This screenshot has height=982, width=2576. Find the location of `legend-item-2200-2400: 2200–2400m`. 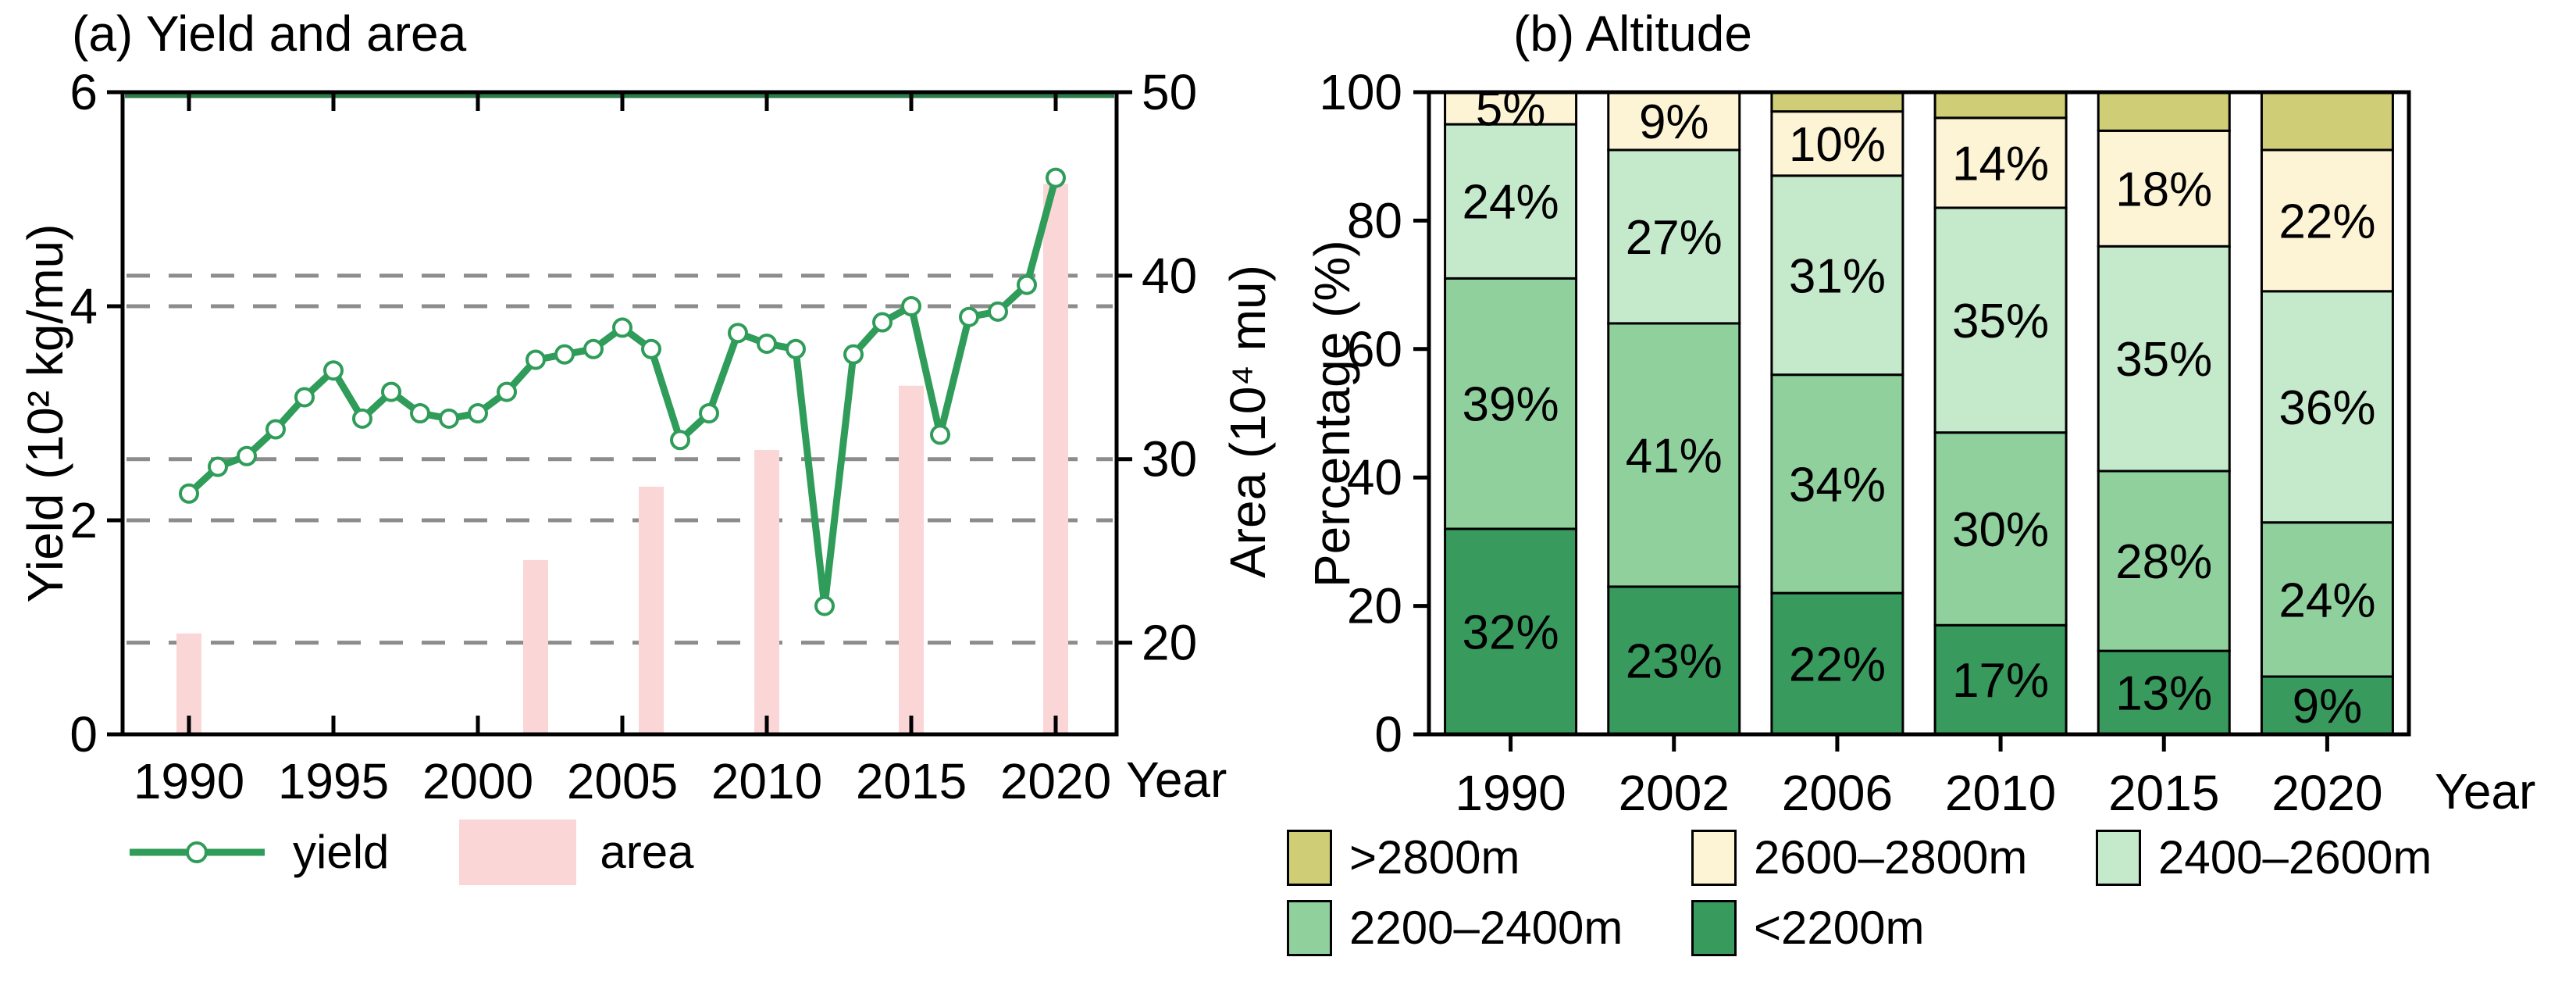

legend-item-2200-2400: 2200–2400m is located at coordinates (1455, 928).